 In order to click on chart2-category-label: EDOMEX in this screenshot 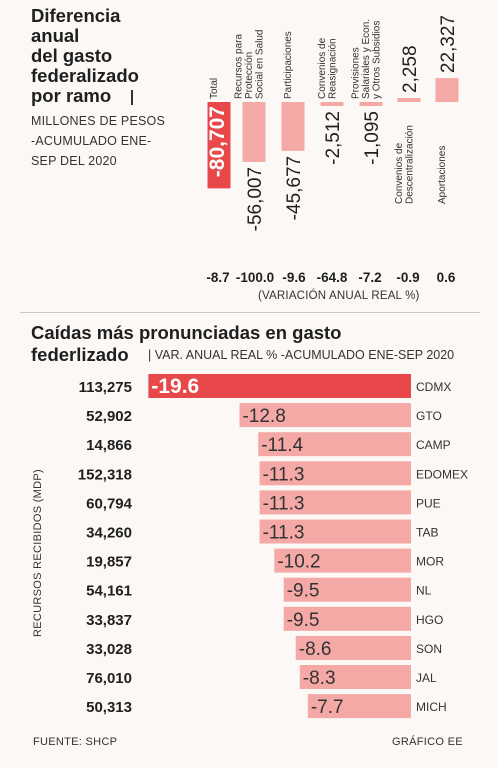, I will do `click(442, 474)`.